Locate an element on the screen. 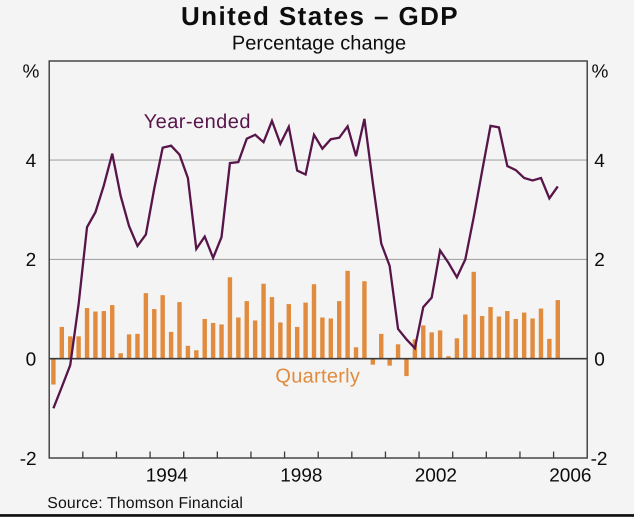  svg-text: Quarterly is located at coordinates (317, 377).